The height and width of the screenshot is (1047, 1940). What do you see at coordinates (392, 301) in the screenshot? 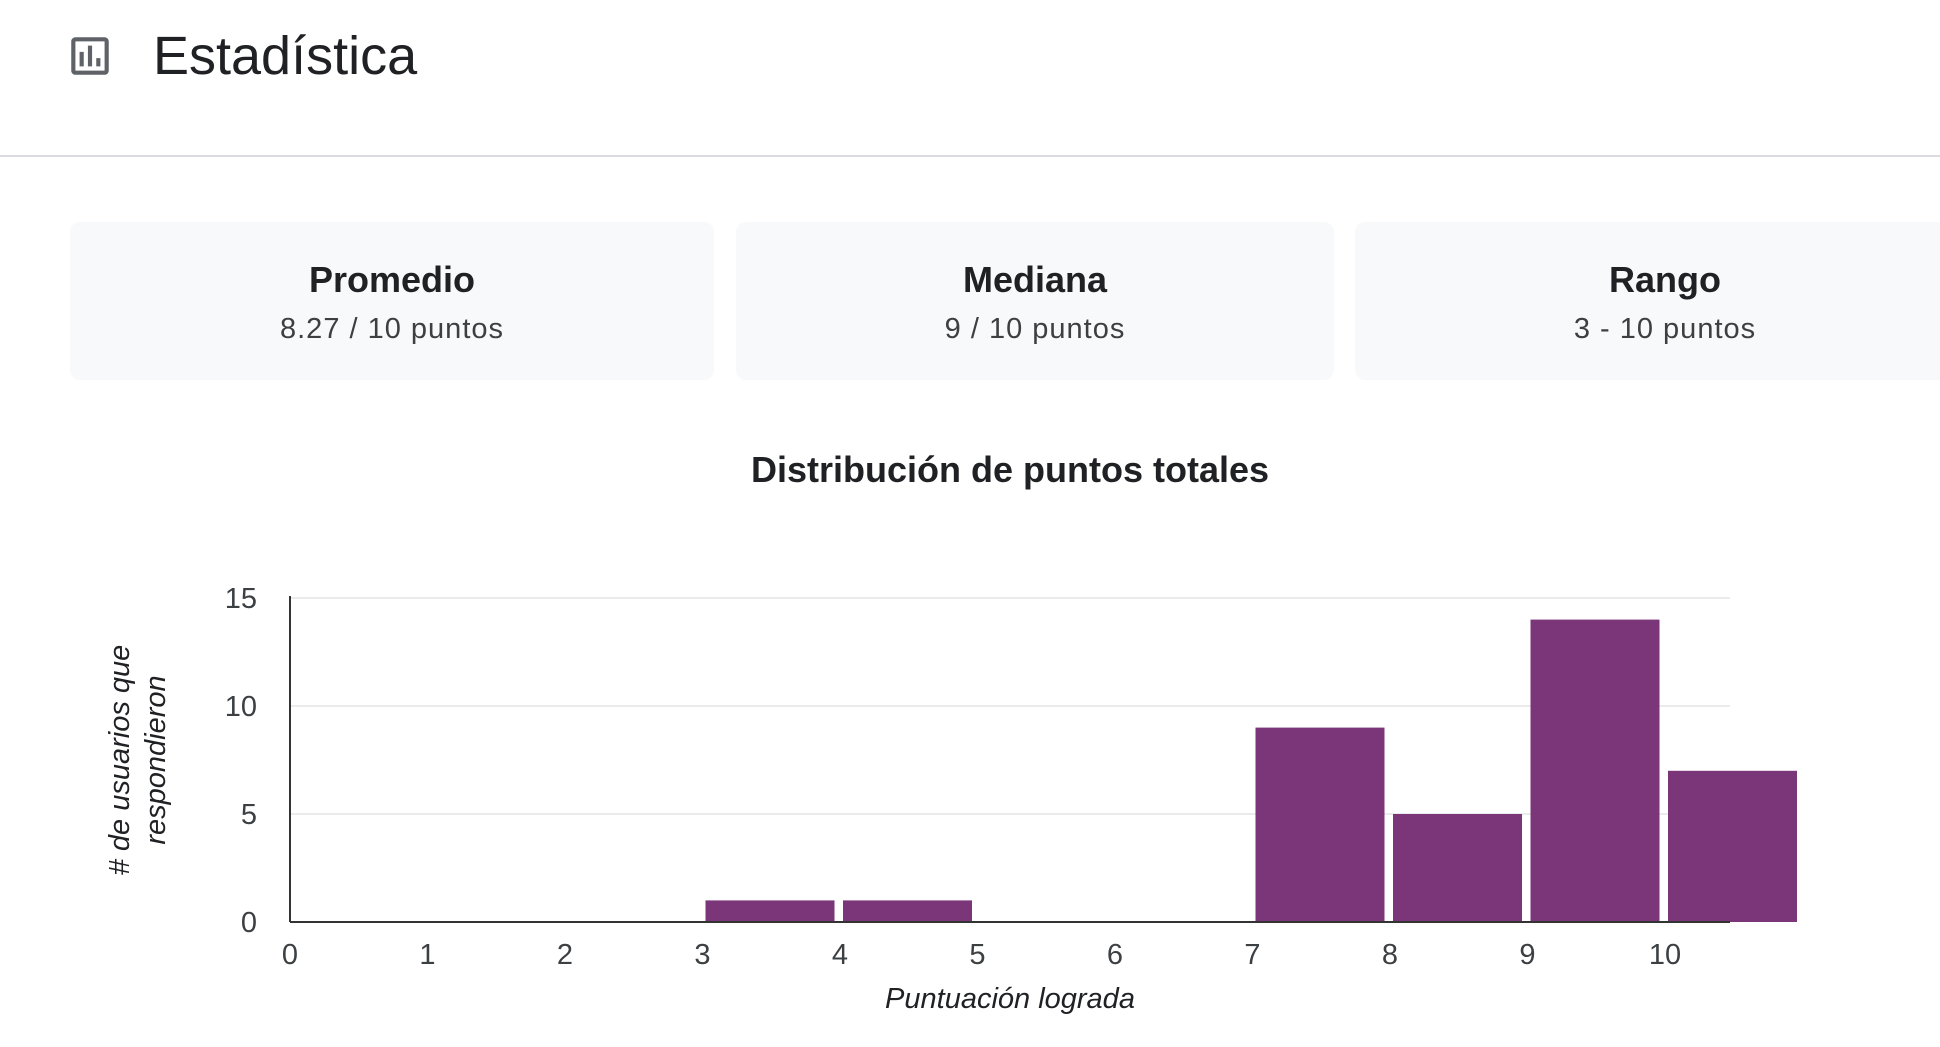
I see `stat-card-promedio: Promedio 8.27 / 10 puntos` at bounding box center [392, 301].